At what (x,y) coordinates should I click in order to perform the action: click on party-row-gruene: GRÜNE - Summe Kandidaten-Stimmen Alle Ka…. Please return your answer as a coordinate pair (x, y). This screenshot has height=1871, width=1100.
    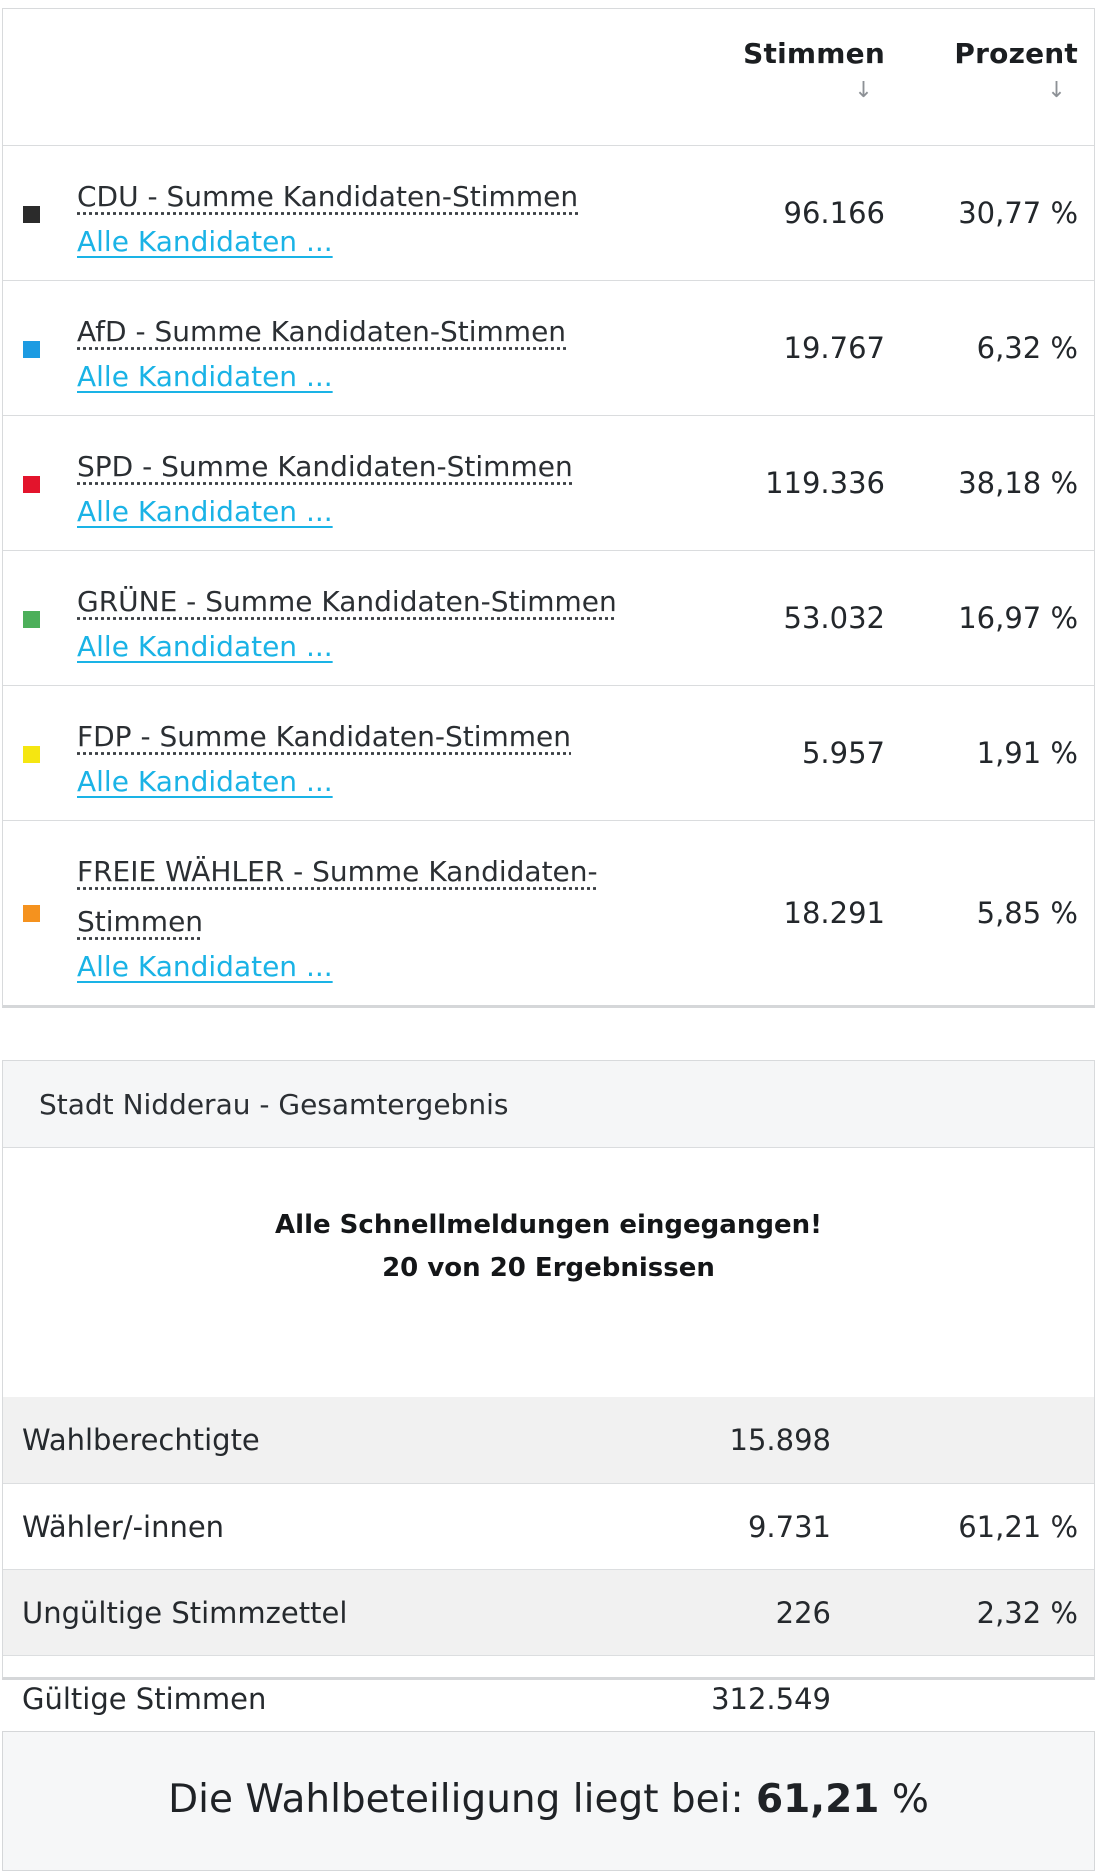
    Looking at the image, I should click on (548, 618).